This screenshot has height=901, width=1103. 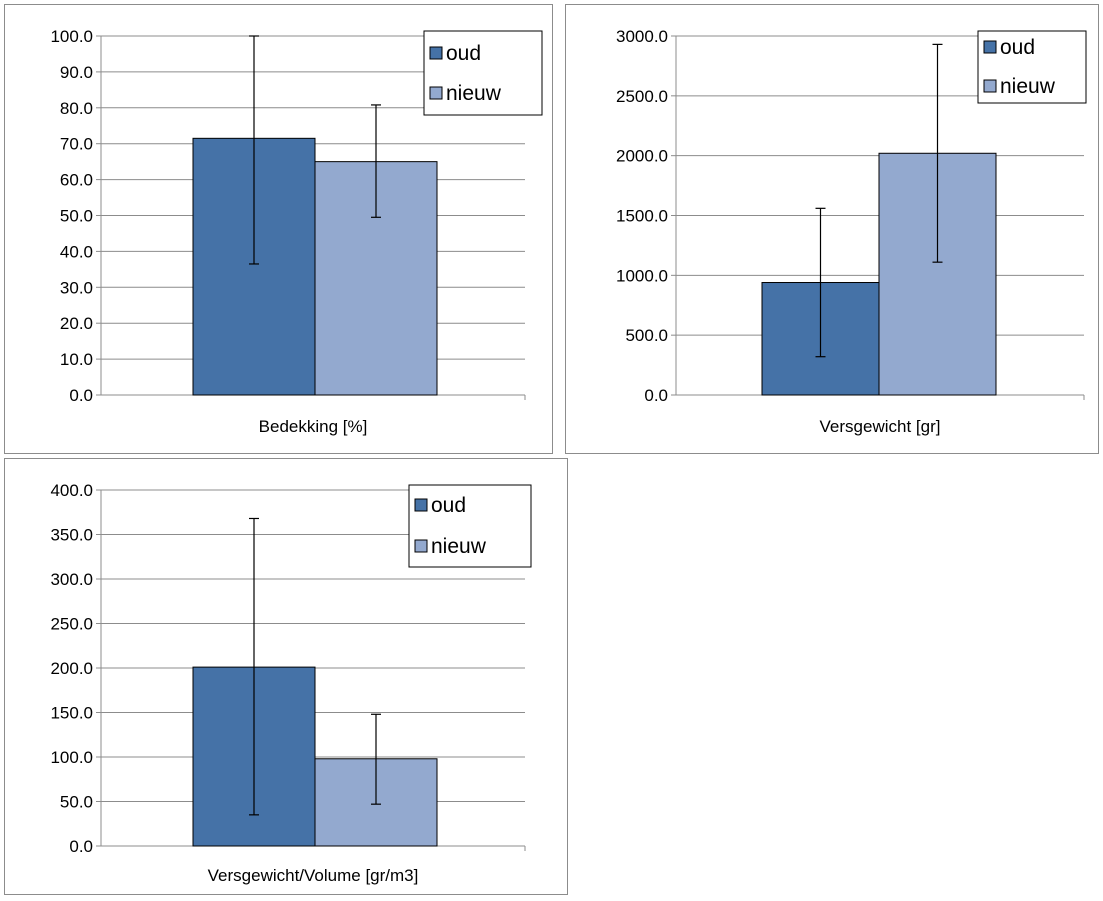 What do you see at coordinates (76, 144) in the screenshot?
I see `y-tick-label: 70.0` at bounding box center [76, 144].